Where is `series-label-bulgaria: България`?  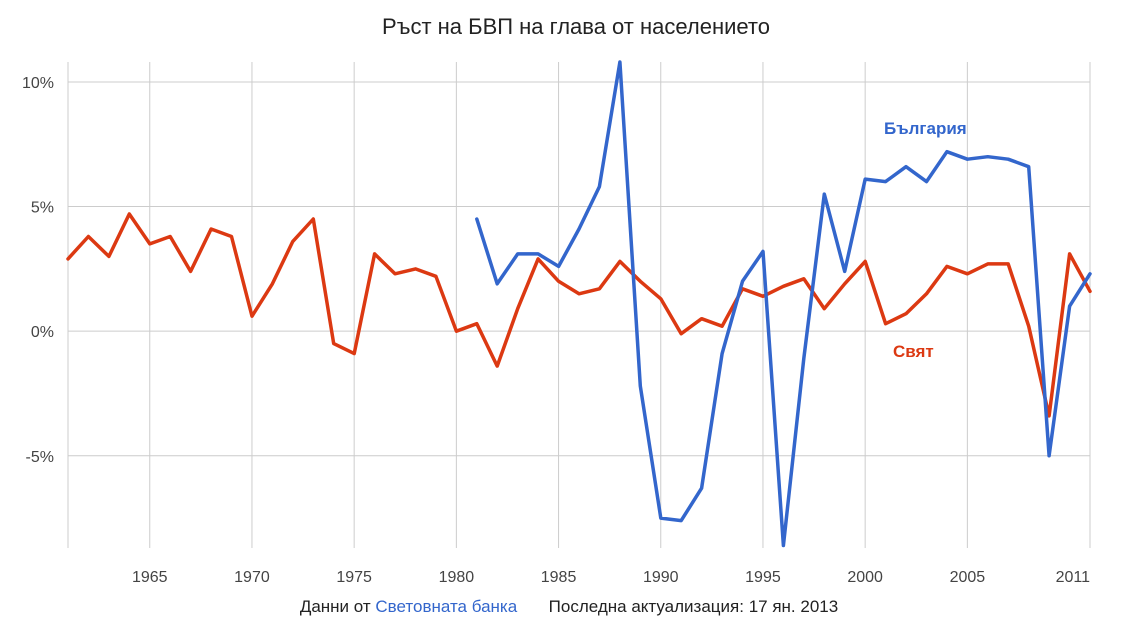
series-label-bulgaria: България is located at coordinates (925, 128).